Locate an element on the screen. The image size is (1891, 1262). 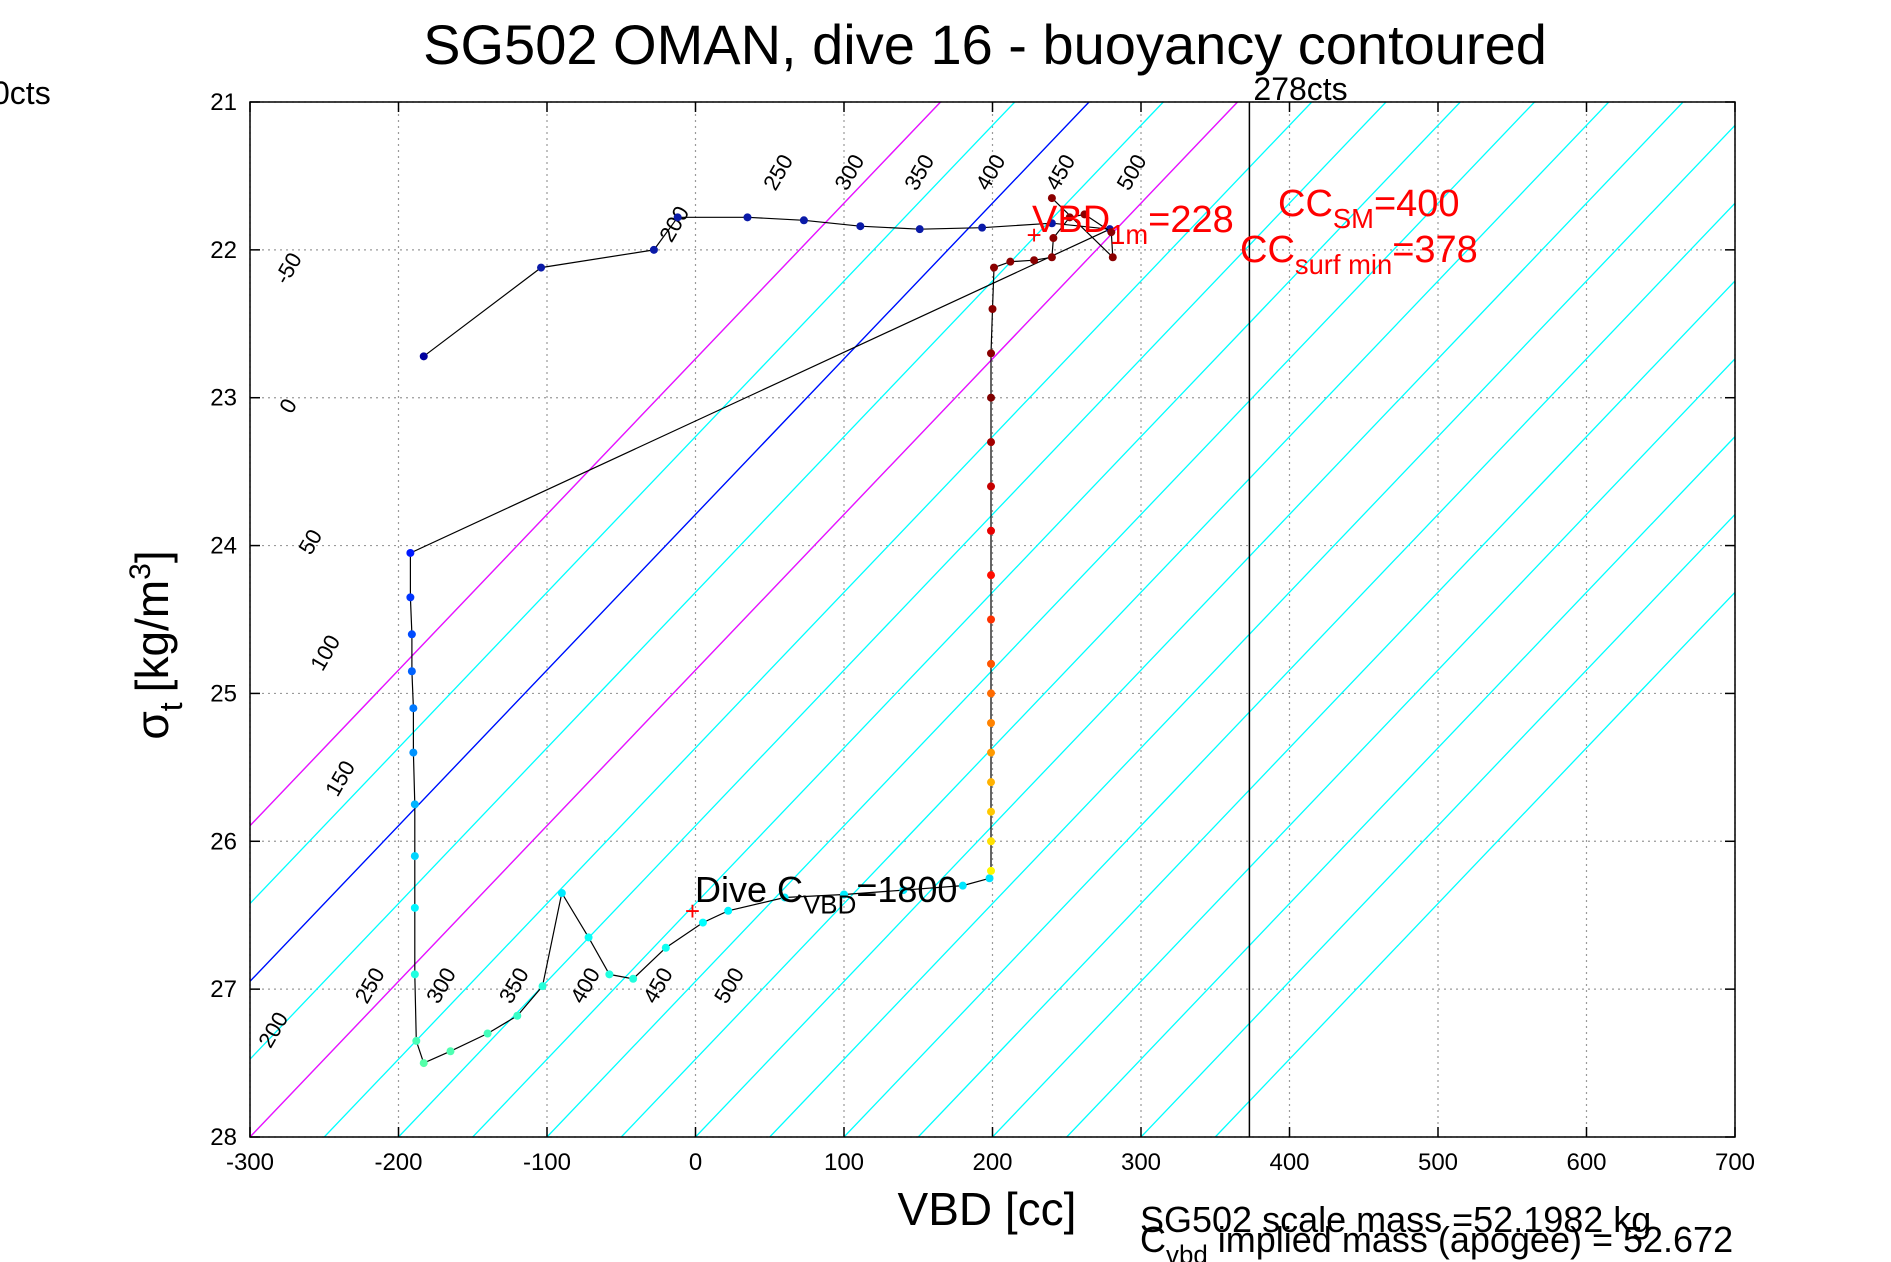
cc-surf-min-annotation-base: CC is located at coordinates (1267, 250).